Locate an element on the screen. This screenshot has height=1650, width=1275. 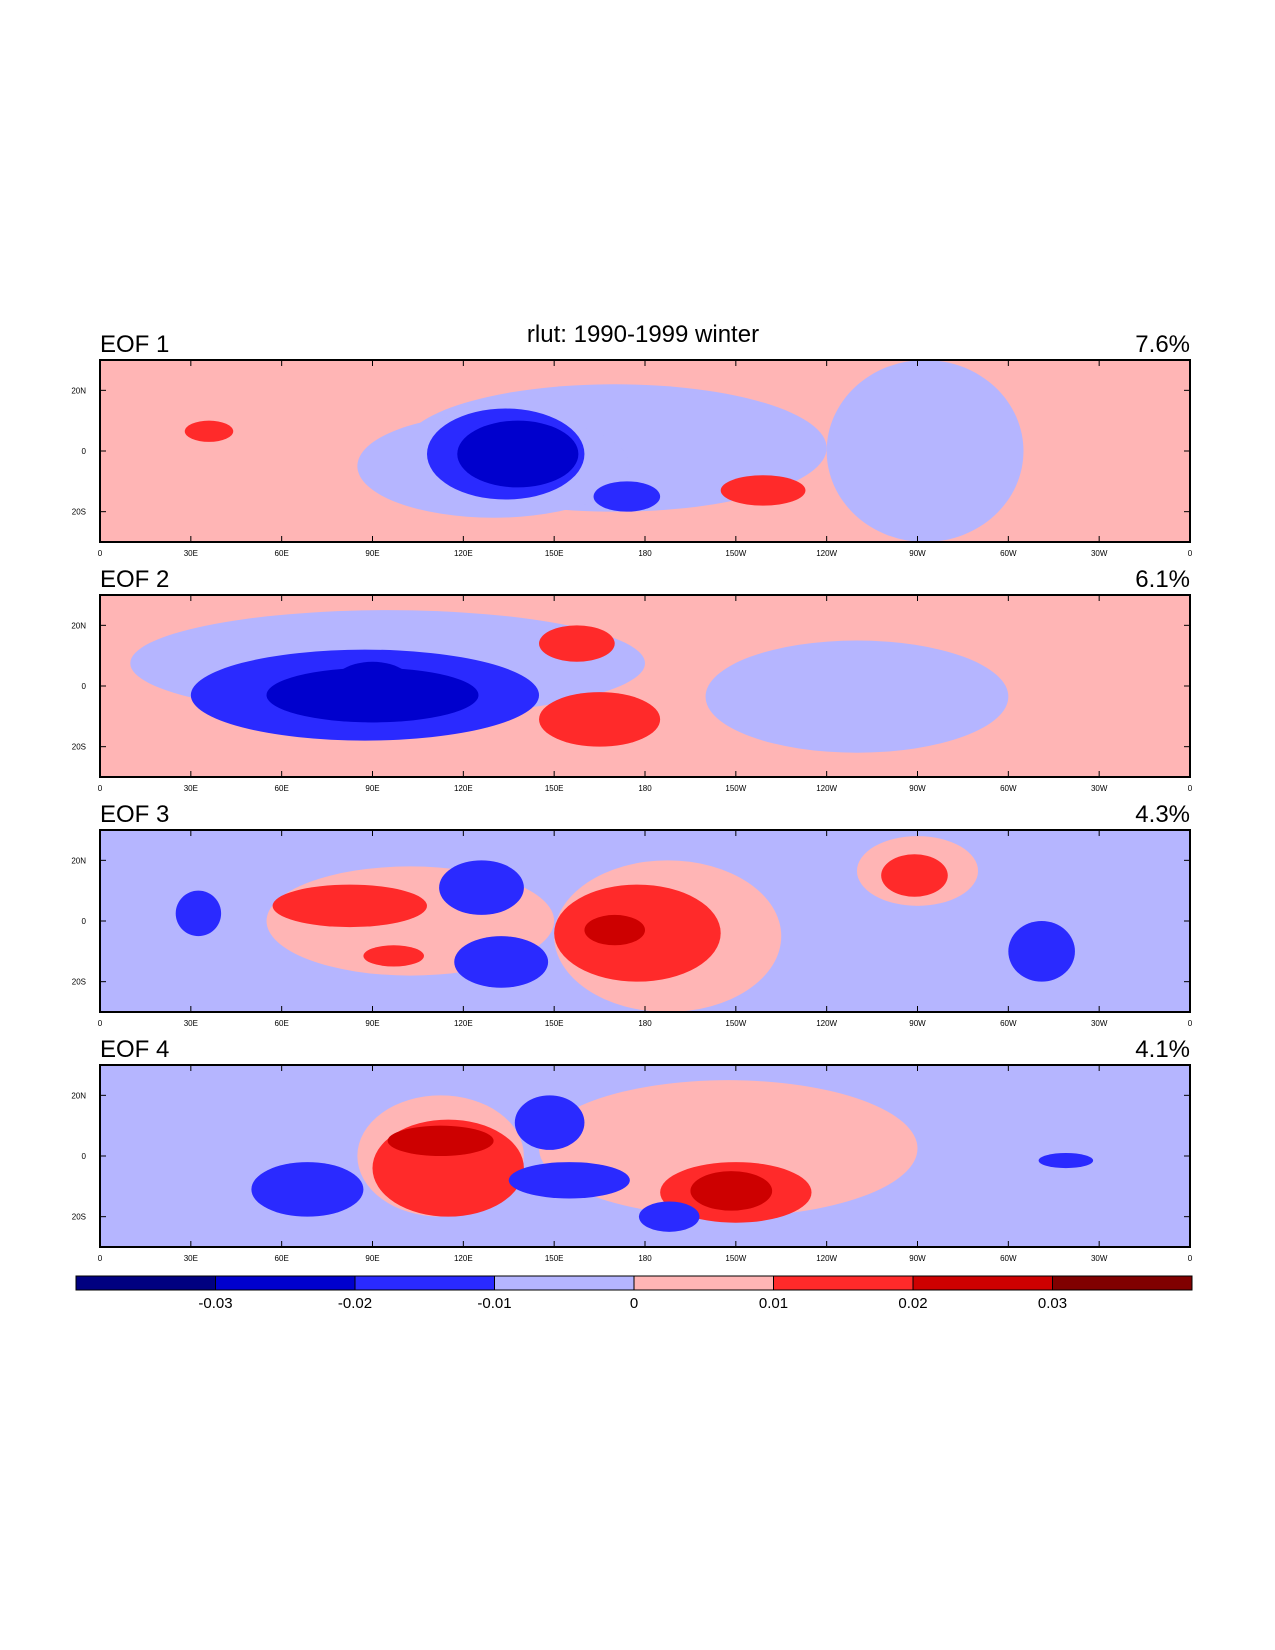
figure-title: rlut: 1990-1999 winter is located at coordinates (643, 334).